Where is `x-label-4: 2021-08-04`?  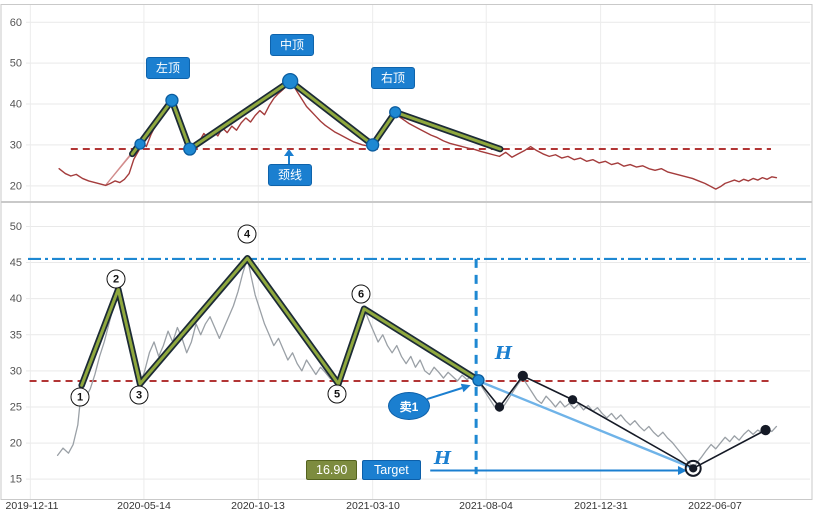 x-label-4: 2021-08-04 is located at coordinates (486, 506).